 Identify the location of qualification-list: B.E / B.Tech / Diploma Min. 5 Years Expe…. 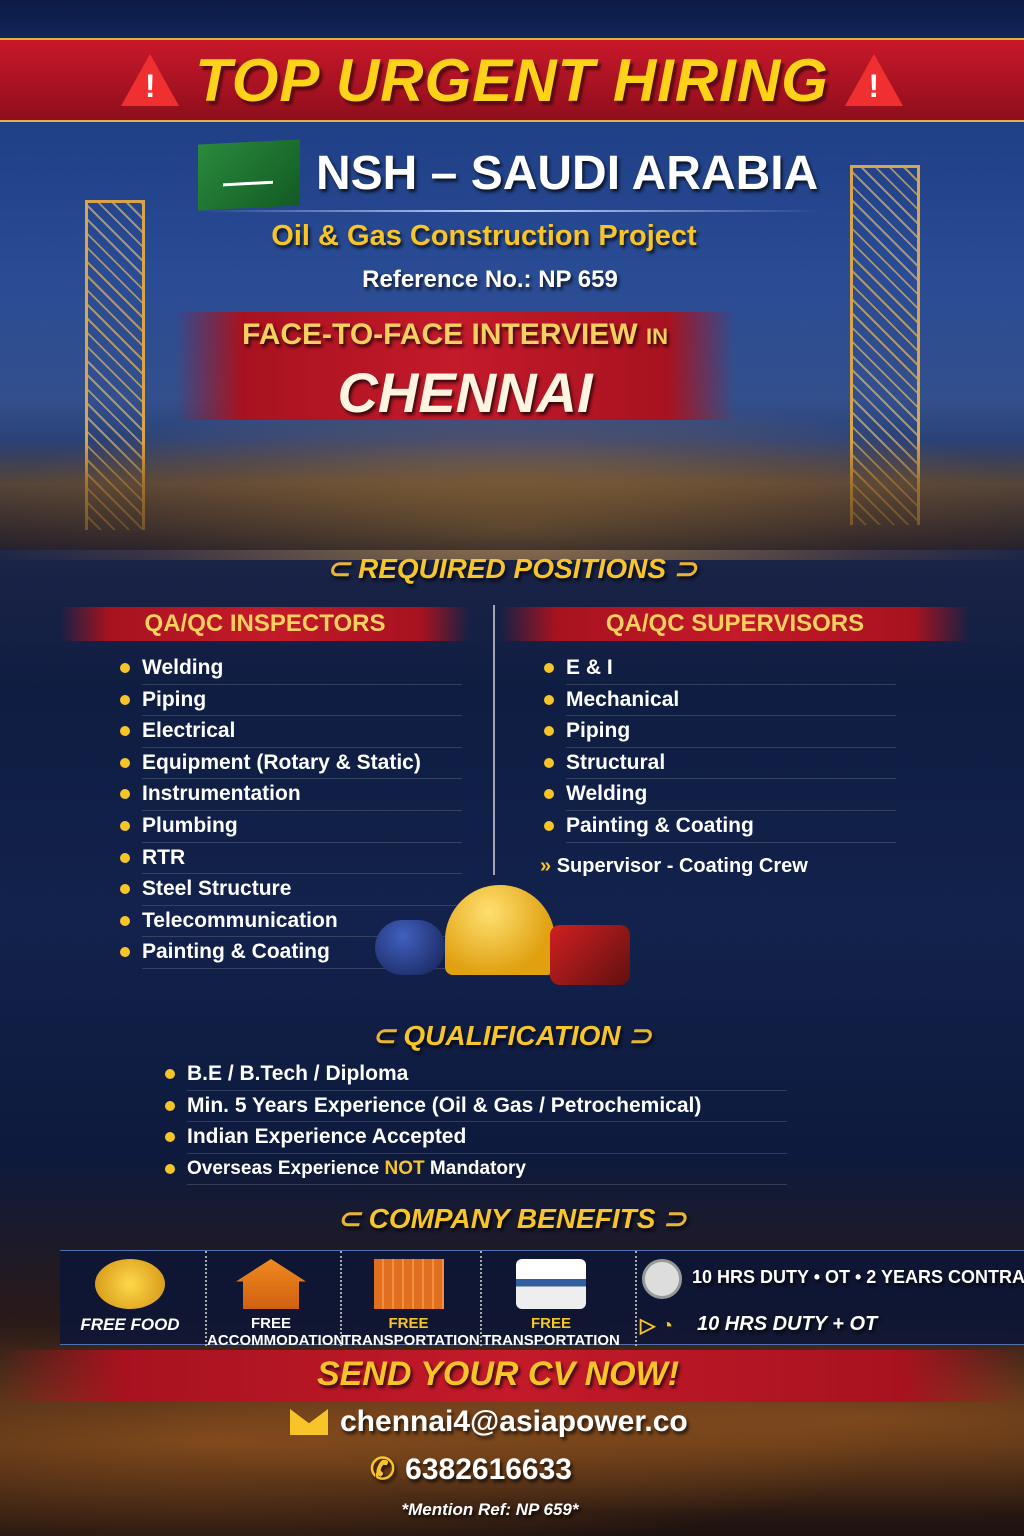
(476, 1122).